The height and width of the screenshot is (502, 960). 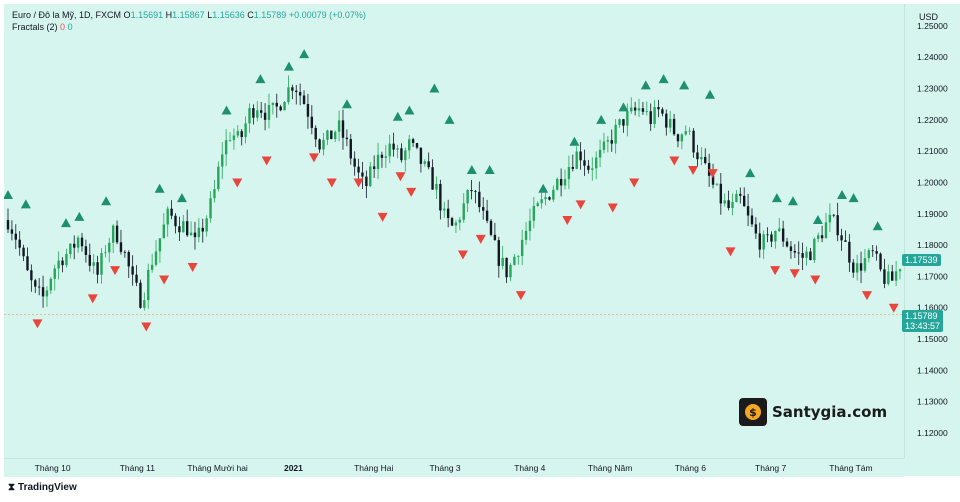 What do you see at coordinates (42, 487) in the screenshot?
I see `tradingview-logo: ⧗ TradingView` at bounding box center [42, 487].